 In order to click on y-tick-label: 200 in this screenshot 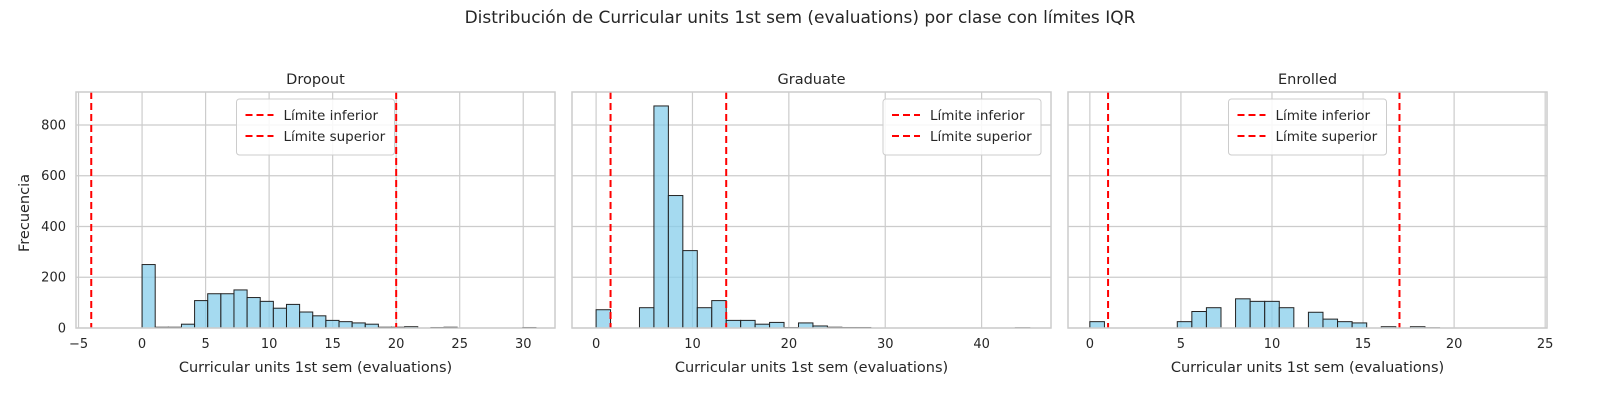, I will do `click(53, 278)`.